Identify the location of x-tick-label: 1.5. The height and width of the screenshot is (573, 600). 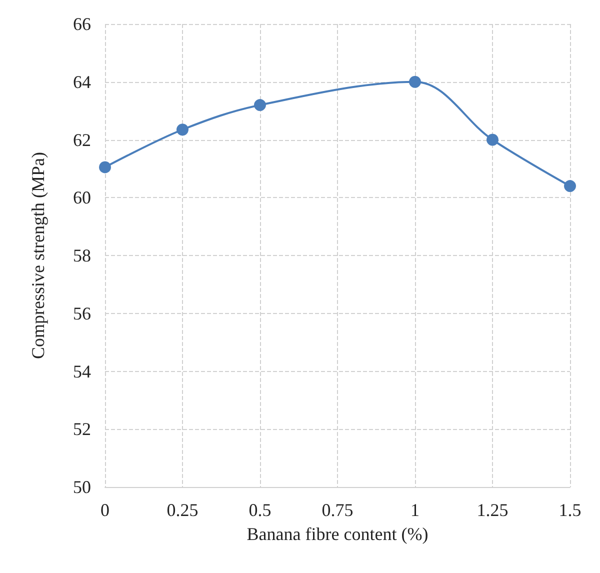
(570, 510).